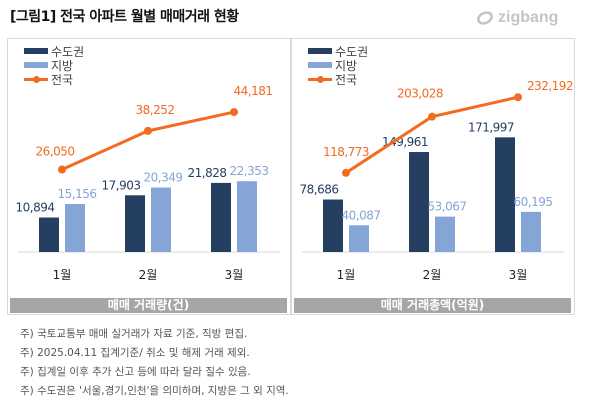 The width and height of the screenshot is (603, 405). I want to click on chart-title-volume: 매매 거래량(건), so click(148, 305).